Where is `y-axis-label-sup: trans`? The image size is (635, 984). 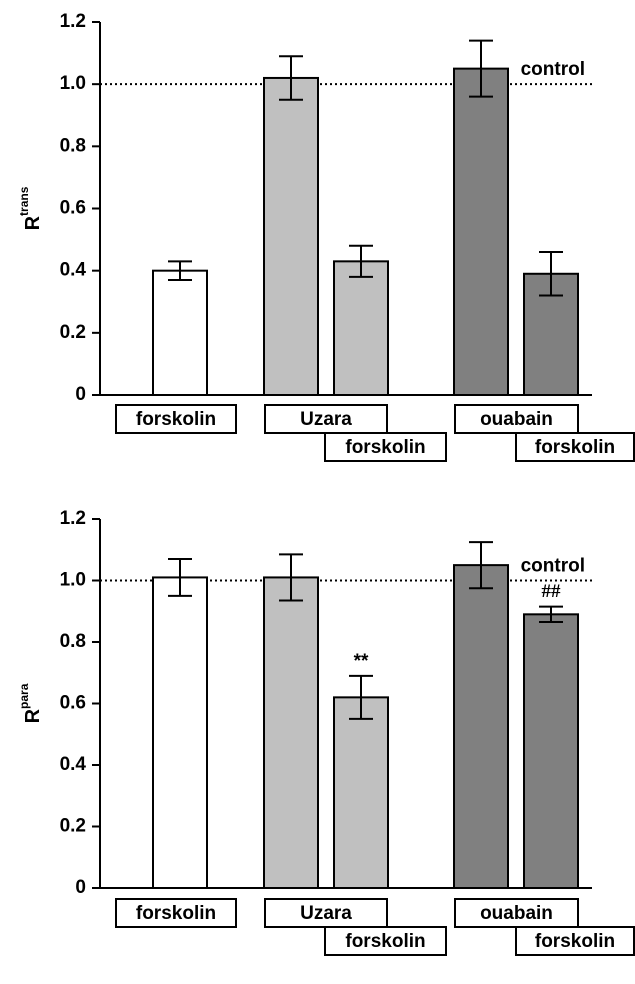 y-axis-label-sup: trans is located at coordinates (24, 201).